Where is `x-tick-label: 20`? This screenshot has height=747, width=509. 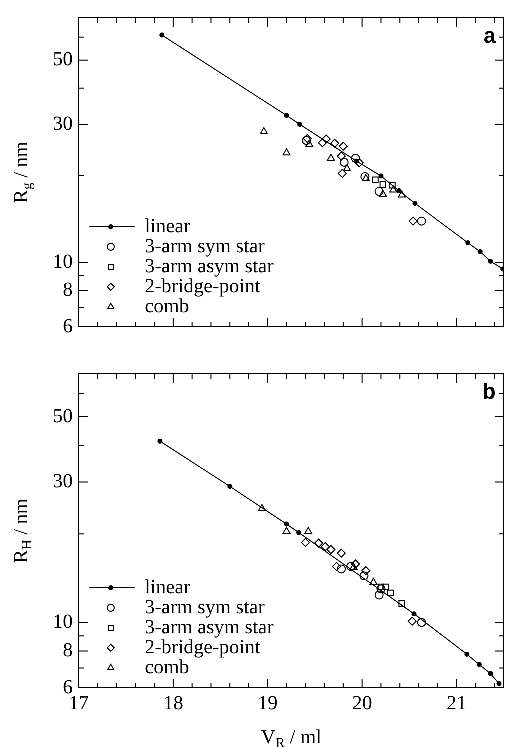 x-tick-label: 20 is located at coordinates (362, 703).